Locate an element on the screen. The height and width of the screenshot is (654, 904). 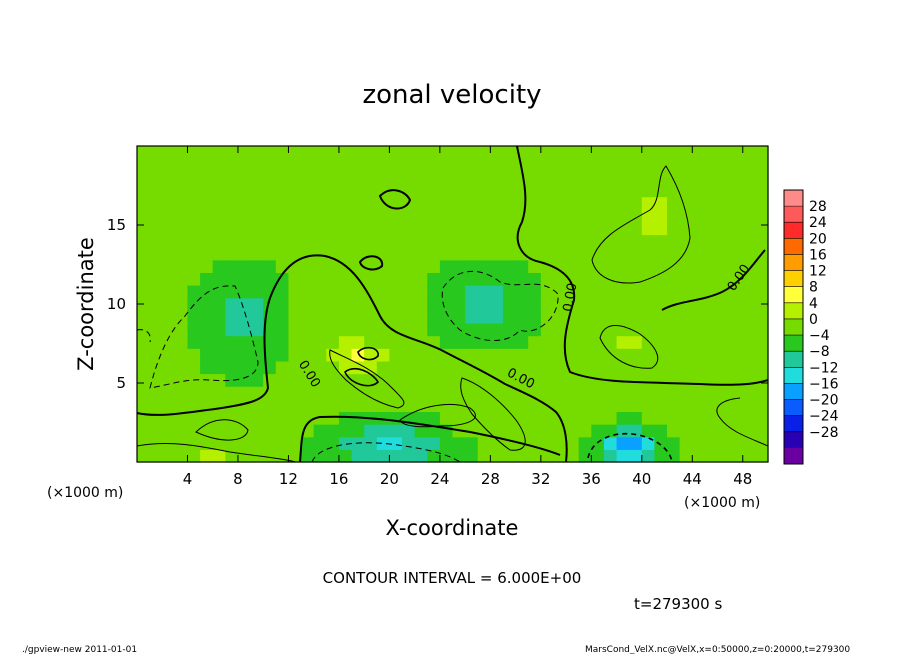
colorbar-label: −28 is located at coordinates (824, 433).